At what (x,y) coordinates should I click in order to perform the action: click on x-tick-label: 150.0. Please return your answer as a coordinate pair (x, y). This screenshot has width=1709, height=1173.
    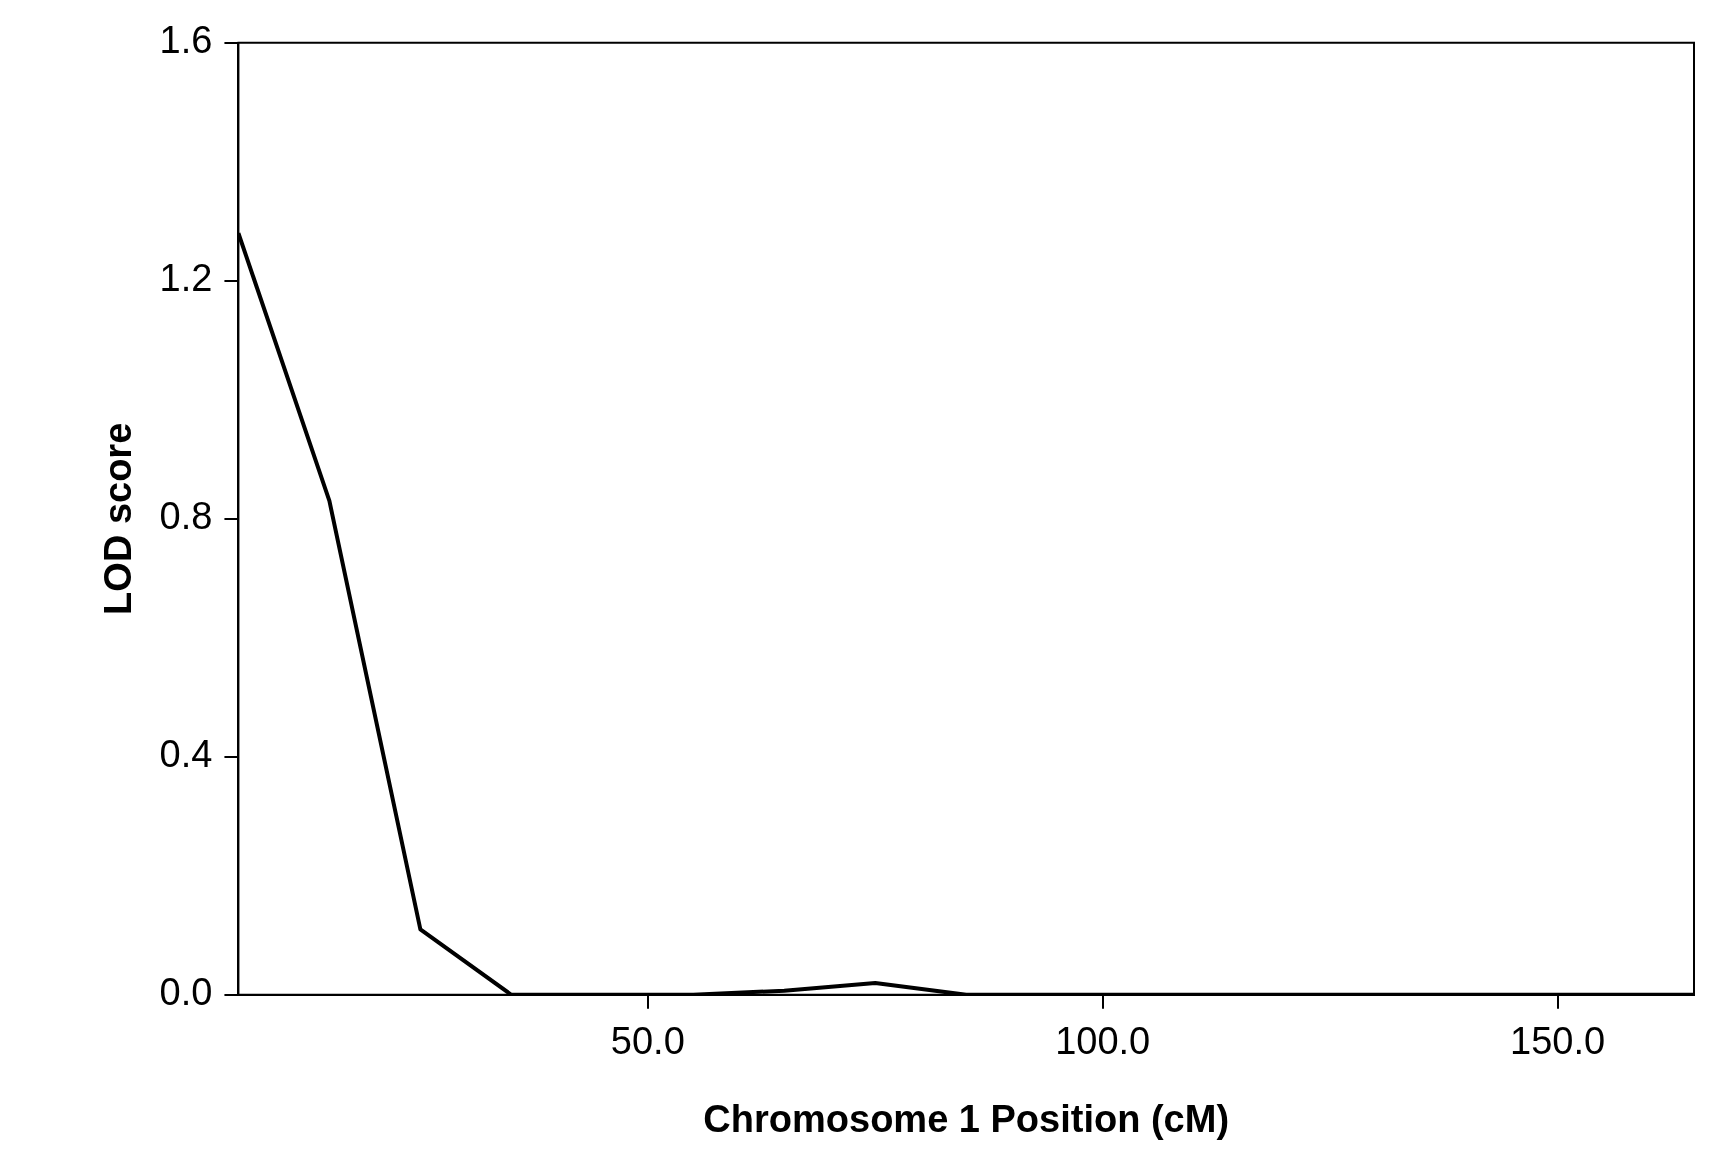
    Looking at the image, I should click on (1557, 1041).